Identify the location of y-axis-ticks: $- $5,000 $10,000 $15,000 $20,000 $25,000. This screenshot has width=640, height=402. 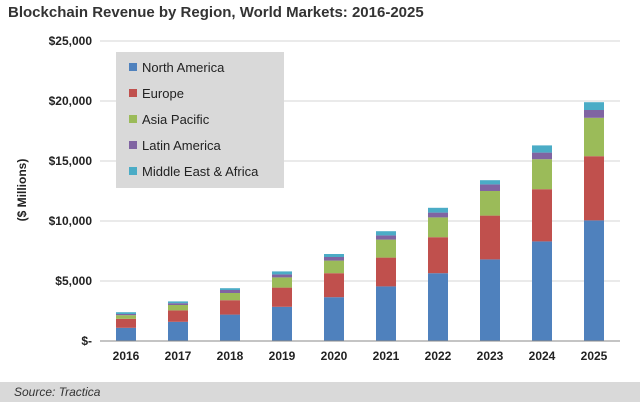
(71, 191).